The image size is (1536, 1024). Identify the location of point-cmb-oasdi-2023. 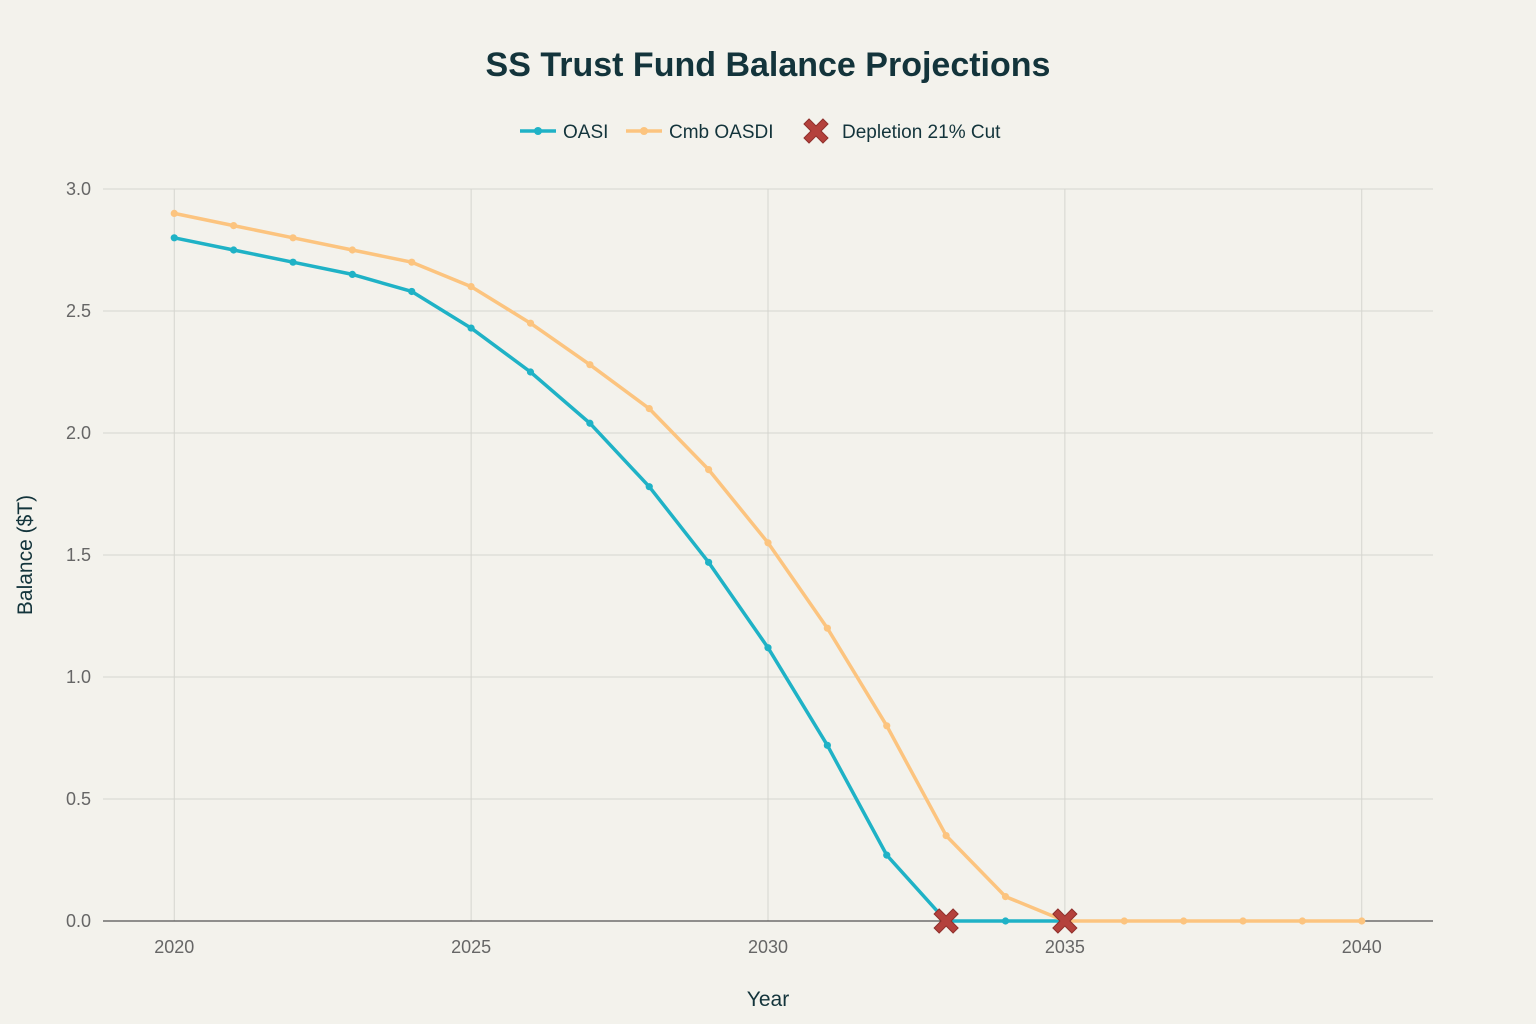
(352, 250).